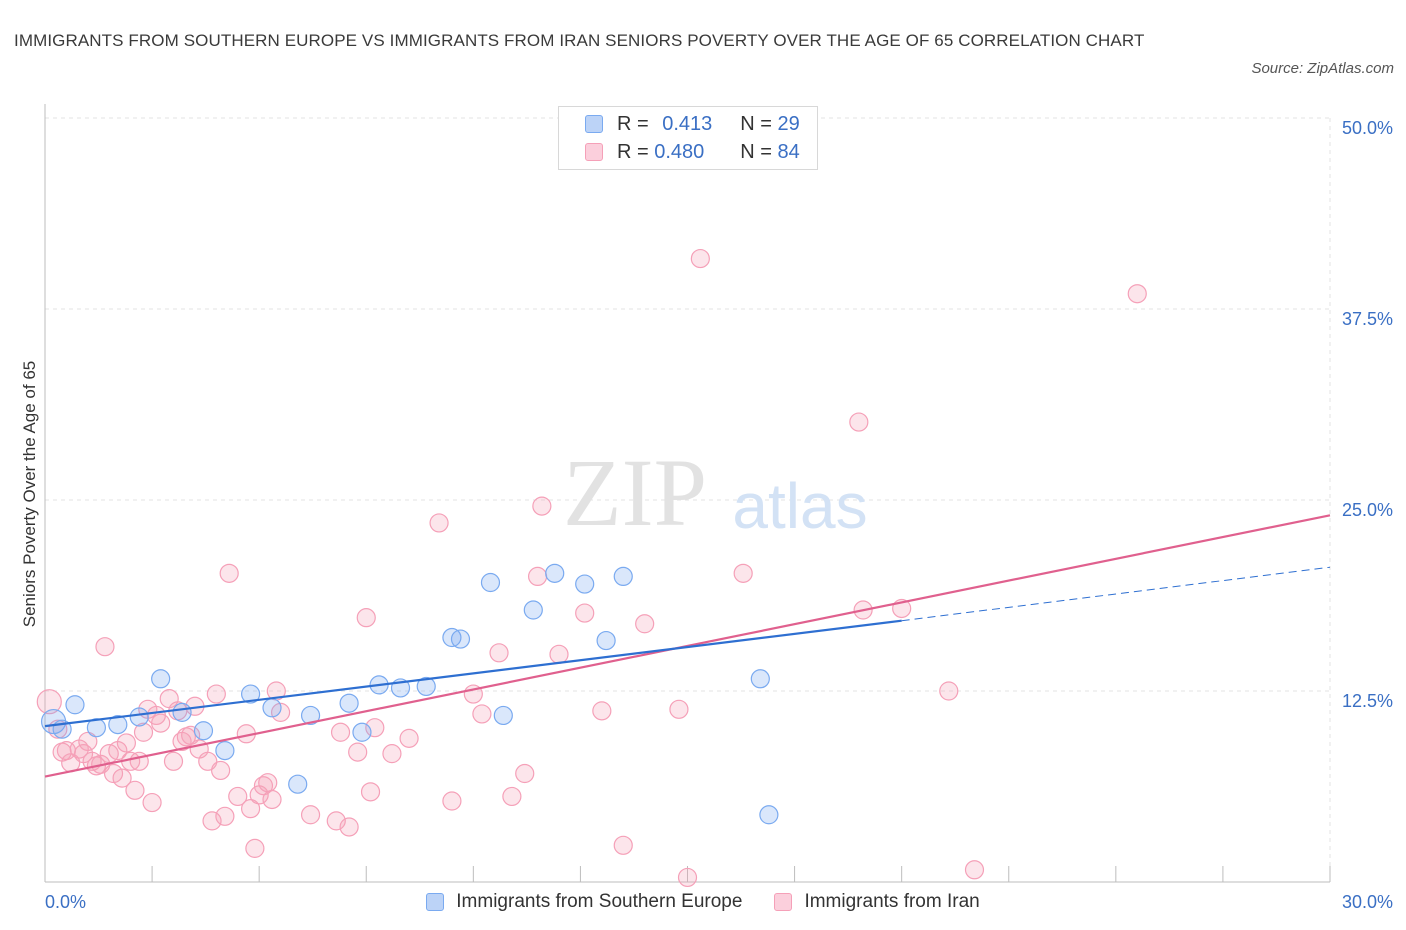  I want to click on watermark-zip: ZIP, so click(635, 492).